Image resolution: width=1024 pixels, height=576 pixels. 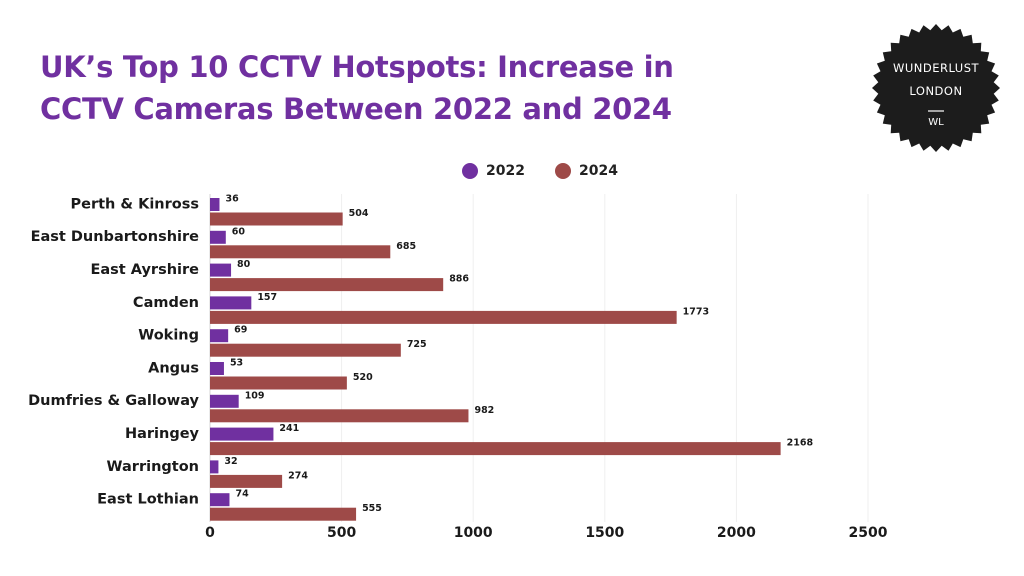 I want to click on bar-2022-camden, so click(x=231, y=303).